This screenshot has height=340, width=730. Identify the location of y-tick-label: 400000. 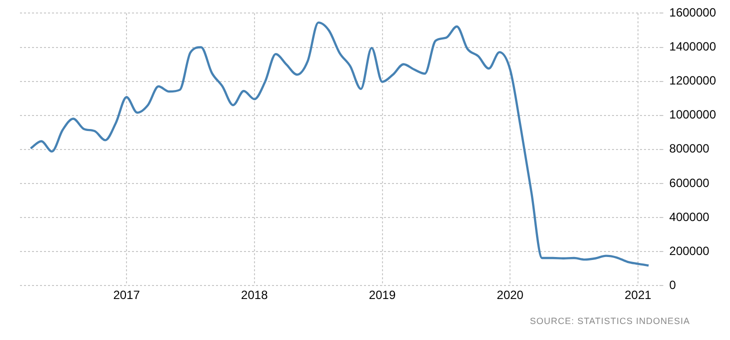
(689, 217).